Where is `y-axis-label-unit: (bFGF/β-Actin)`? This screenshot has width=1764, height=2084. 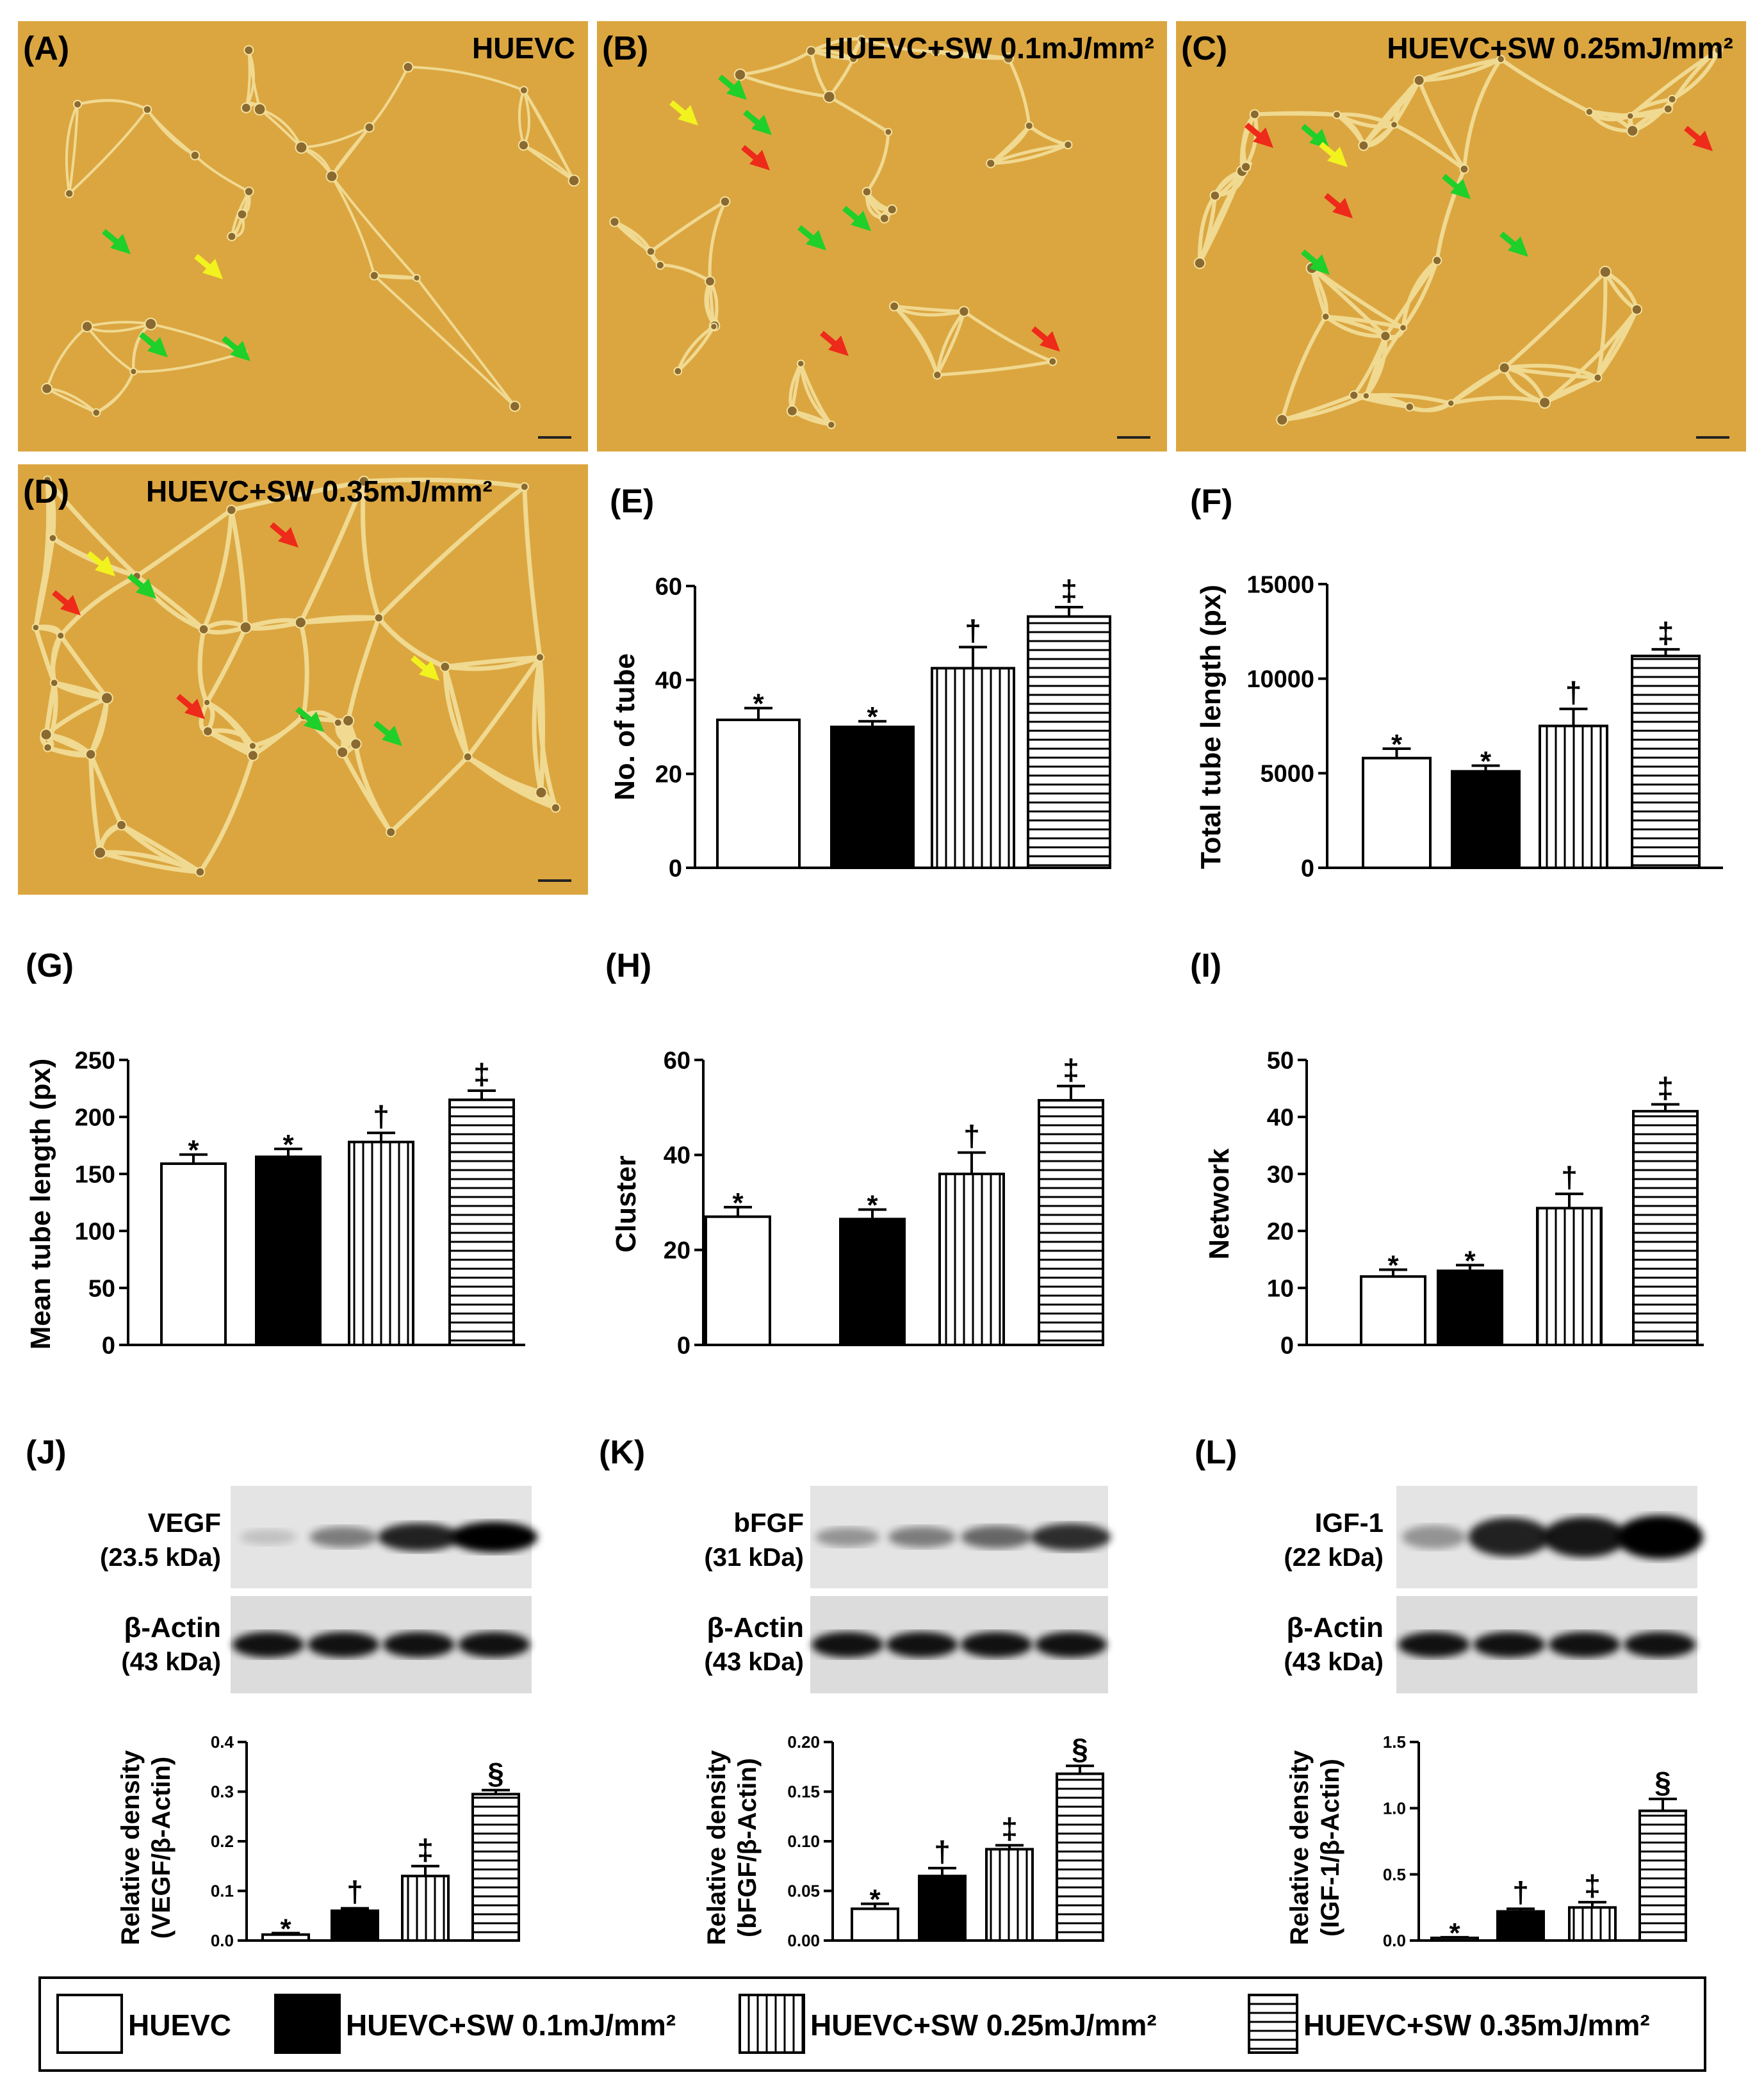 y-axis-label-unit: (bFGF/β-Actin) is located at coordinates (747, 1847).